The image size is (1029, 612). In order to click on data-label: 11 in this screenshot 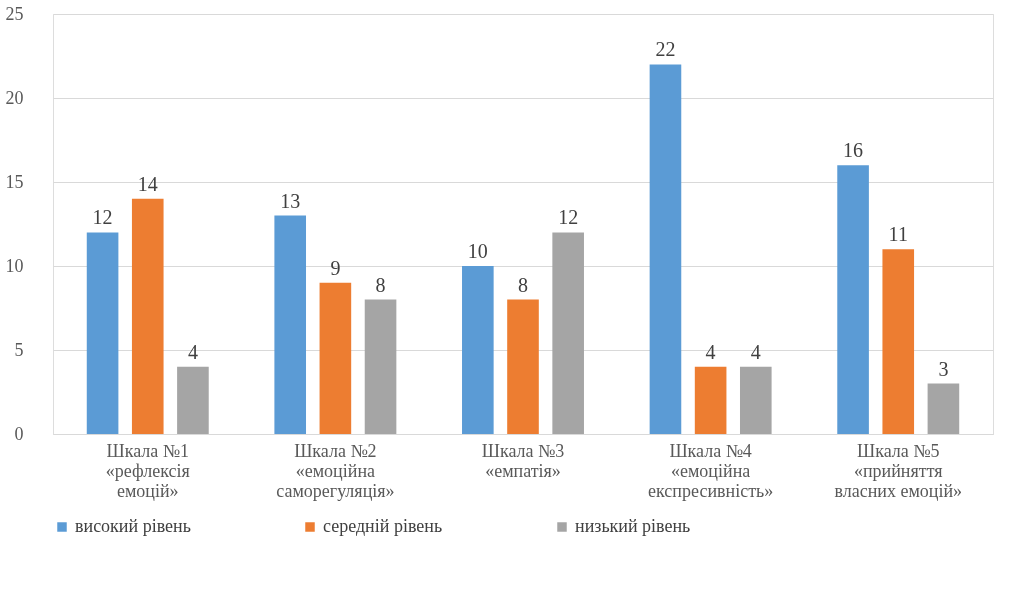, I will do `click(898, 234)`.